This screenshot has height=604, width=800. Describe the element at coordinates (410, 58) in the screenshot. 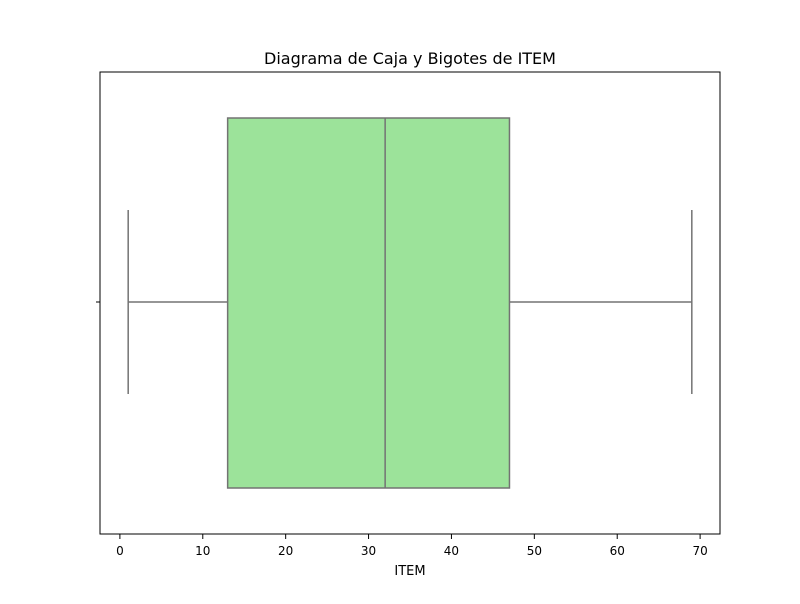

I see `chart-title: Diagrama de Caja y Bigotes de ITEM` at that location.